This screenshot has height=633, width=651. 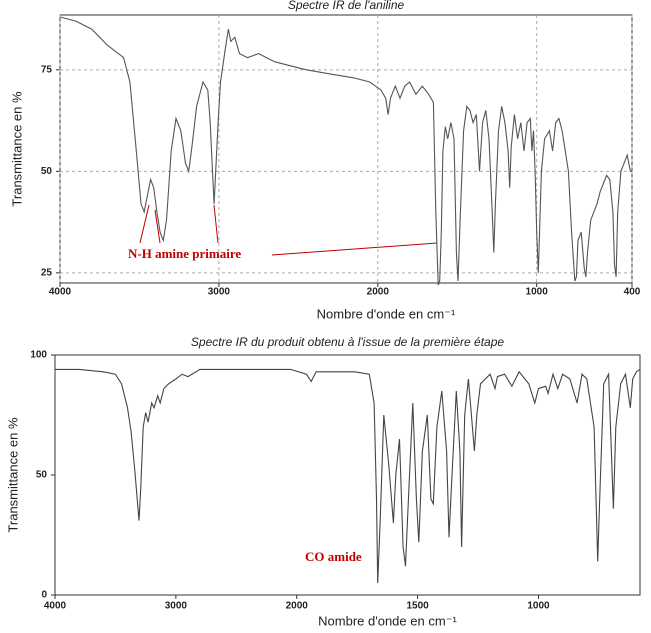 What do you see at coordinates (417, 606) in the screenshot?
I see `x-tick-label: 1500` at bounding box center [417, 606].